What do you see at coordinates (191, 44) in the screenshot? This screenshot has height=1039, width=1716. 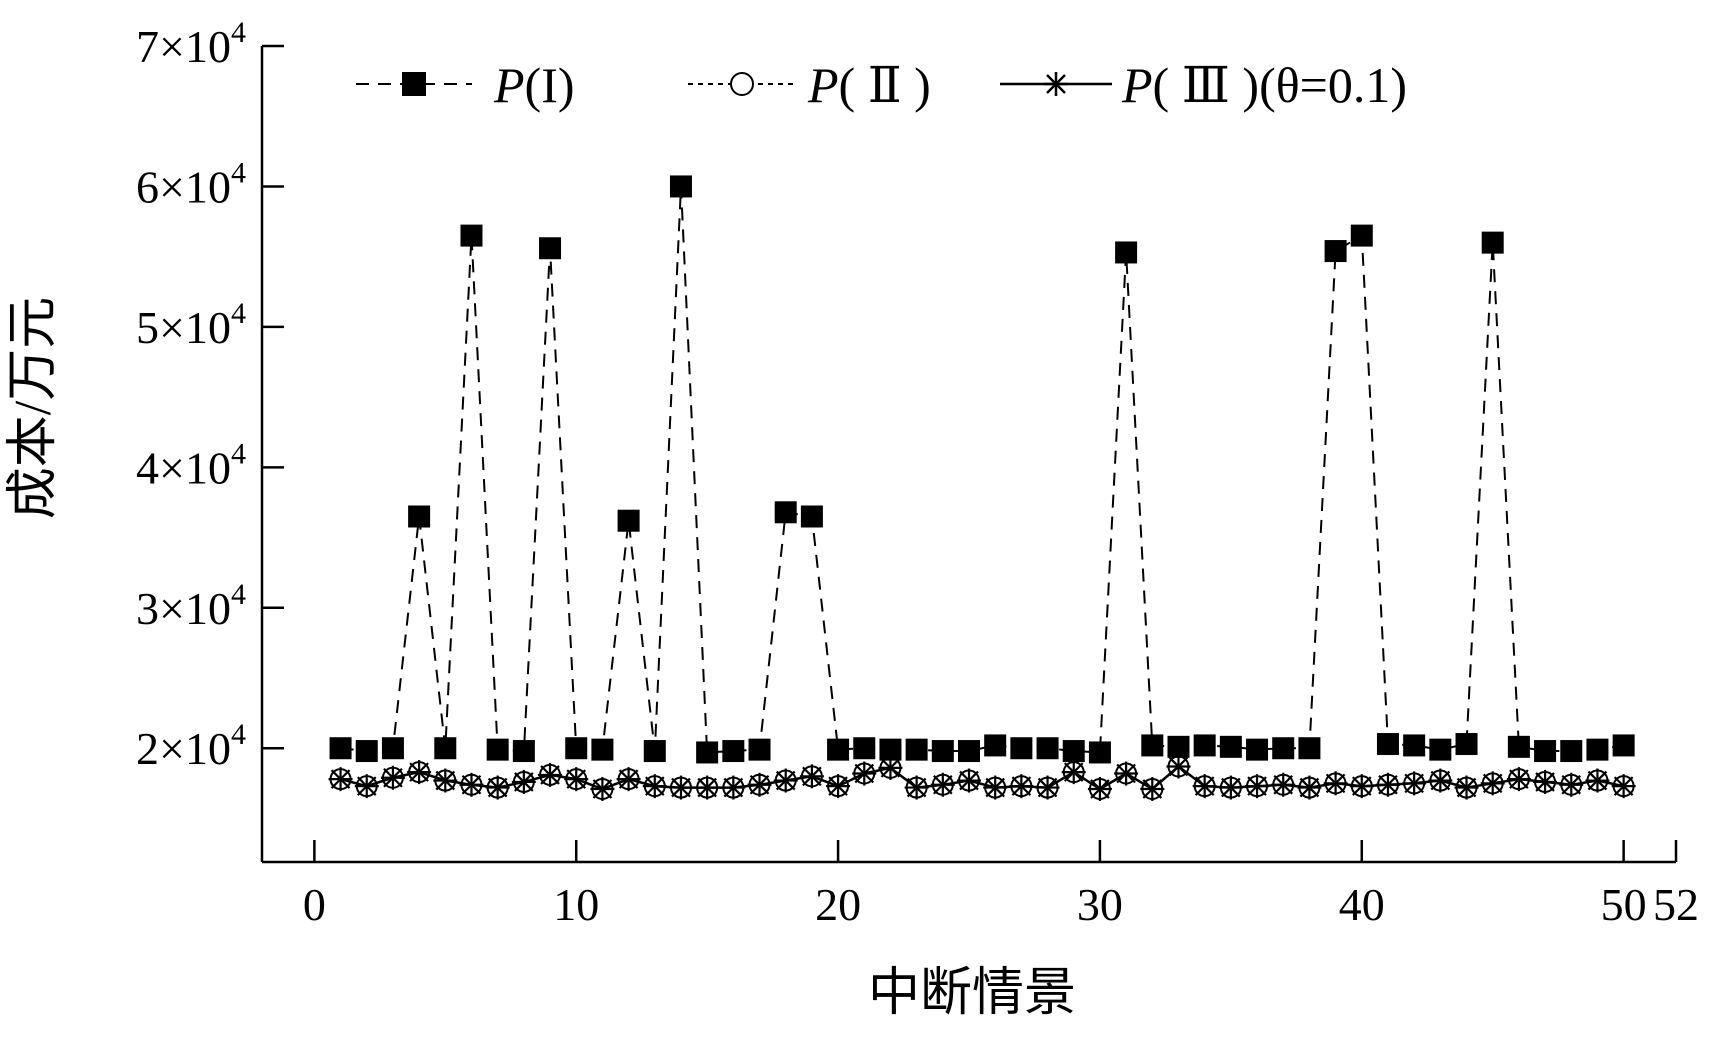 I see `y-tick-label: 7×10⁴` at bounding box center [191, 44].